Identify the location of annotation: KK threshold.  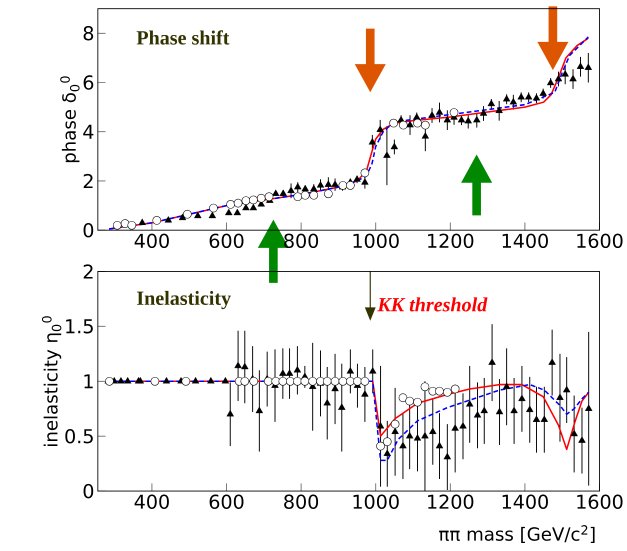
(432, 305).